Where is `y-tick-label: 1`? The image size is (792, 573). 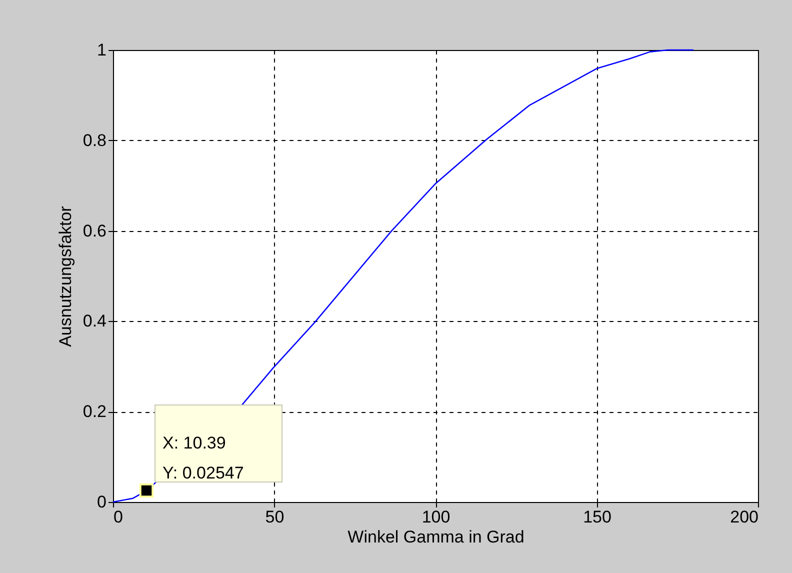
y-tick-label: 1 is located at coordinates (101, 50).